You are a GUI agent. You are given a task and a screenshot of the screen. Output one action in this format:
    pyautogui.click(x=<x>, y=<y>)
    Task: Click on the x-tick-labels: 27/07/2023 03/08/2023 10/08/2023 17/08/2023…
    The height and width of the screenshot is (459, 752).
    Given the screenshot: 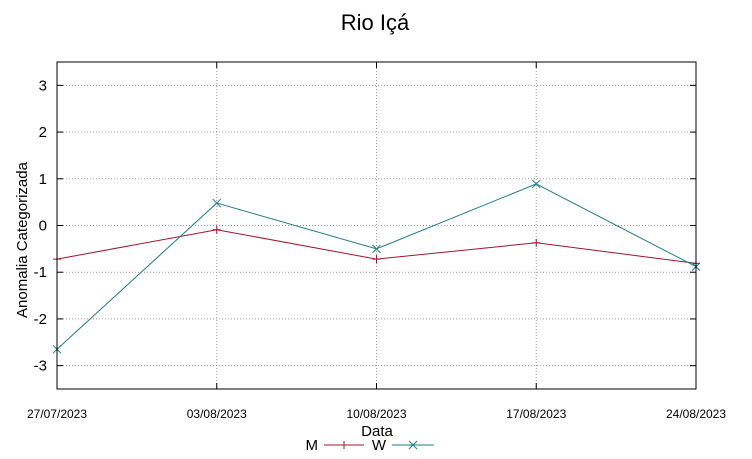 What is the action you would take?
    pyautogui.click(x=376, y=414)
    